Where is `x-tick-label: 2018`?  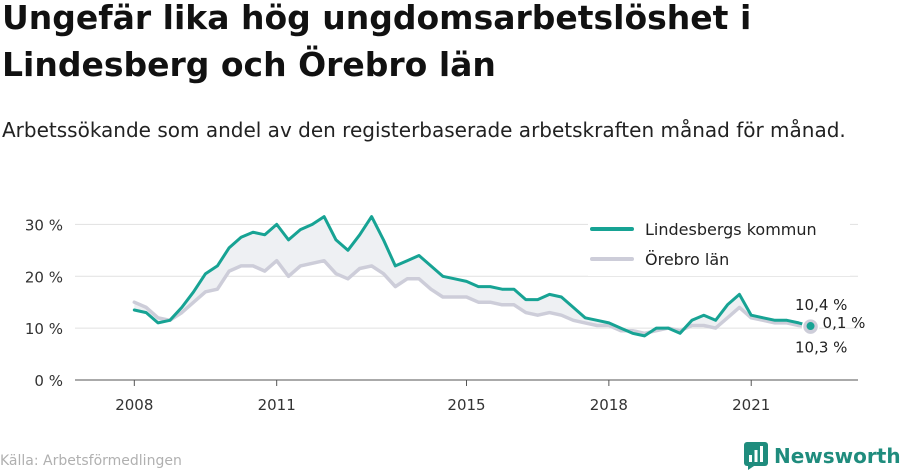 x-tick-label: 2018 is located at coordinates (609, 405).